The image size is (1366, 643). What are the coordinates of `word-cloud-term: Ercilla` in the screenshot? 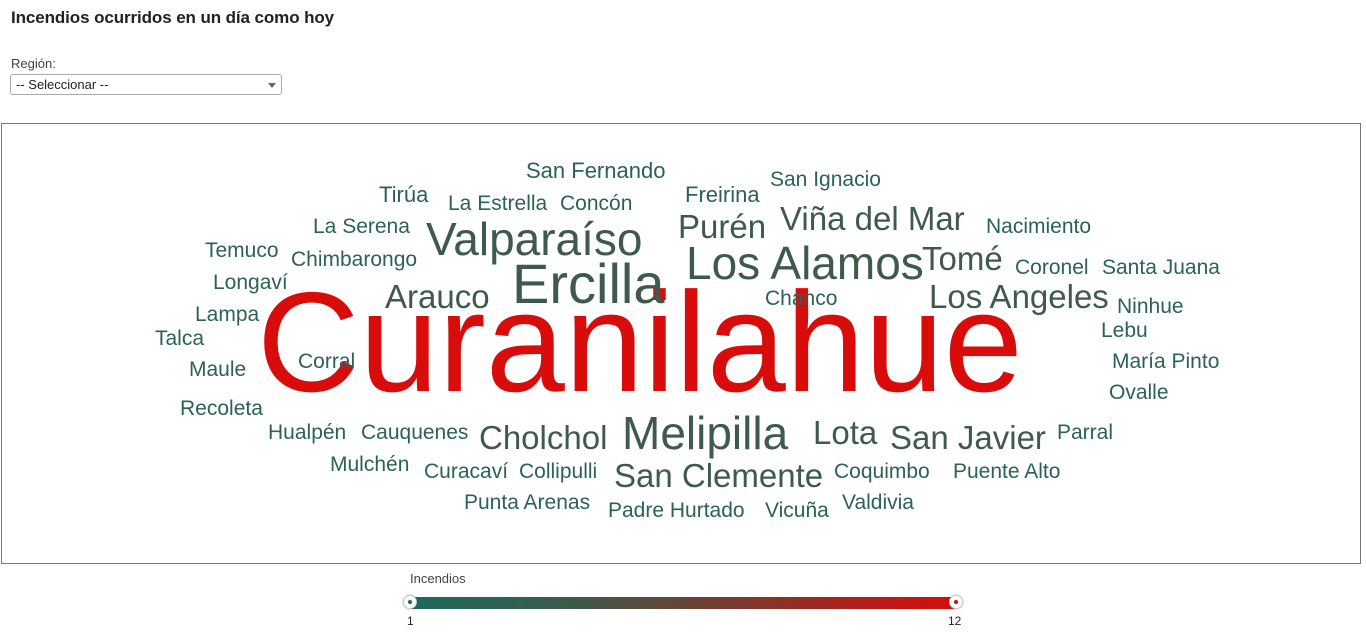 It's located at (588, 283).